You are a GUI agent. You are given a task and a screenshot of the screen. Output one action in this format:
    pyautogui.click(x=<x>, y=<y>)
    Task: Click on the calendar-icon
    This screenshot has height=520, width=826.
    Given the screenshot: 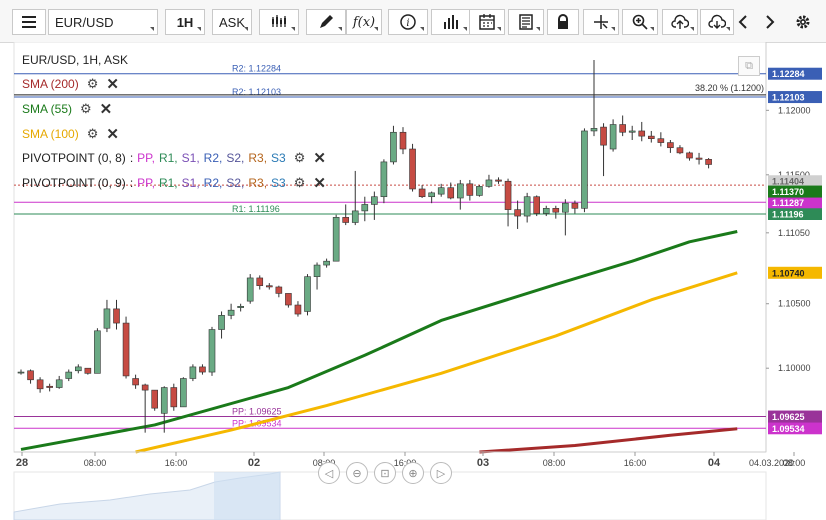 What is the action you would take?
    pyautogui.click(x=487, y=22)
    